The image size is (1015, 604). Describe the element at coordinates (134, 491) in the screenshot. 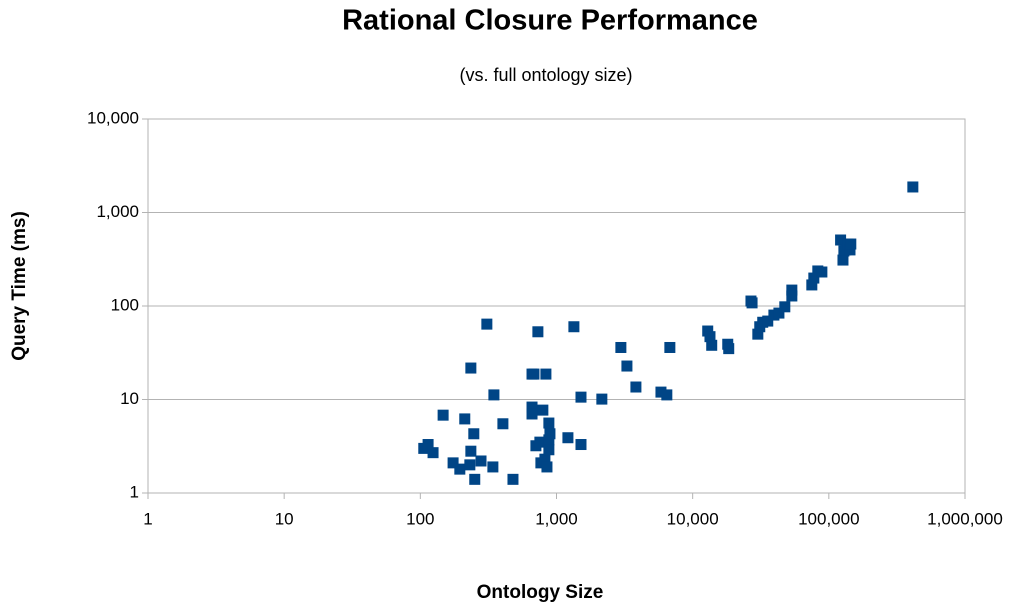

I see `y-tick-label: 1` at that location.